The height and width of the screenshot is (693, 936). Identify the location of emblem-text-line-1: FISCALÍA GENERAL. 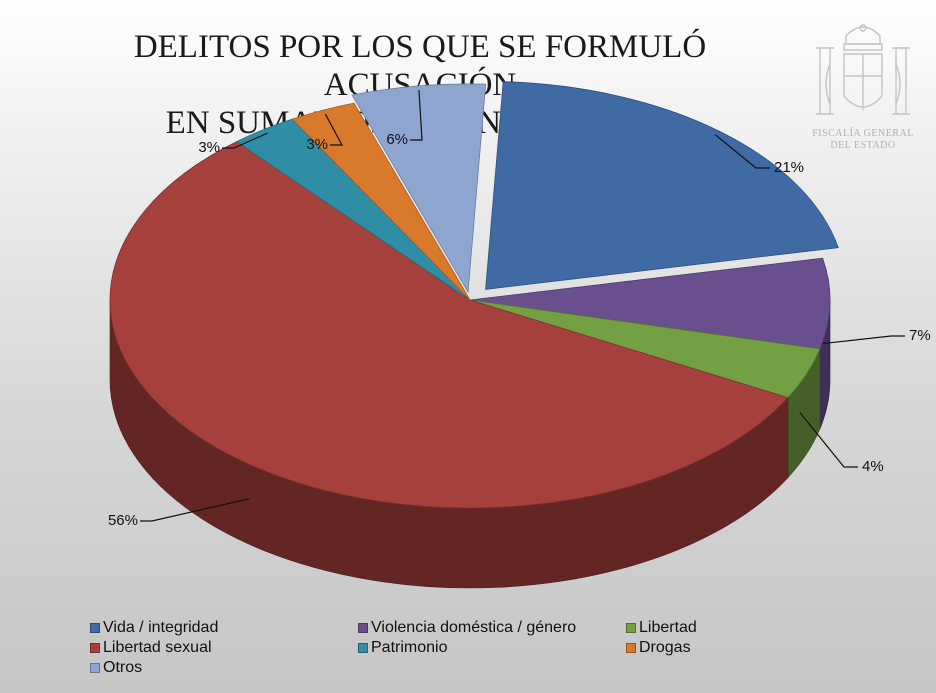
(863, 133).